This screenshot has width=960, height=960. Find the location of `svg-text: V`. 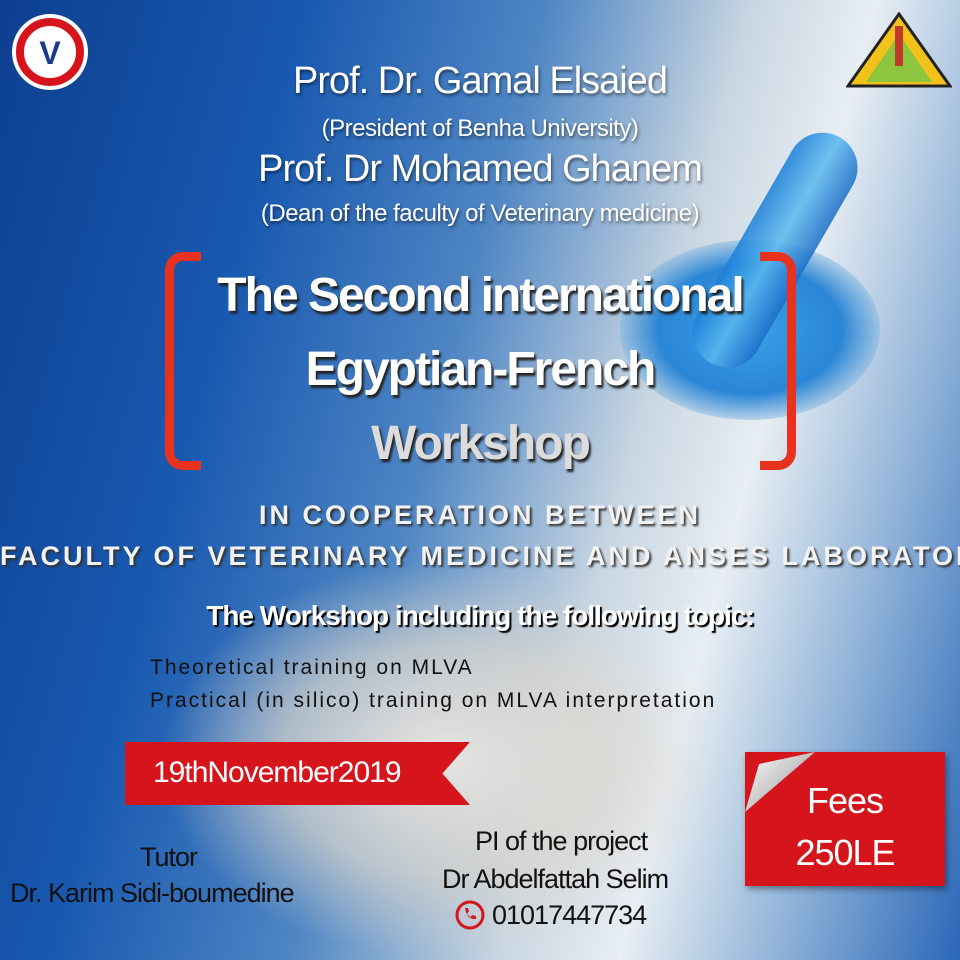

svg-text: V is located at coordinates (50, 53).